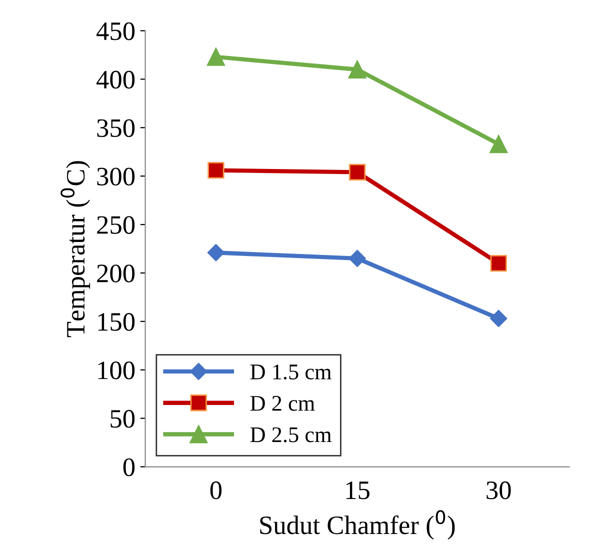 The height and width of the screenshot is (559, 593). Describe the element at coordinates (358, 491) in the screenshot. I see `x-tick-label: 15` at that location.